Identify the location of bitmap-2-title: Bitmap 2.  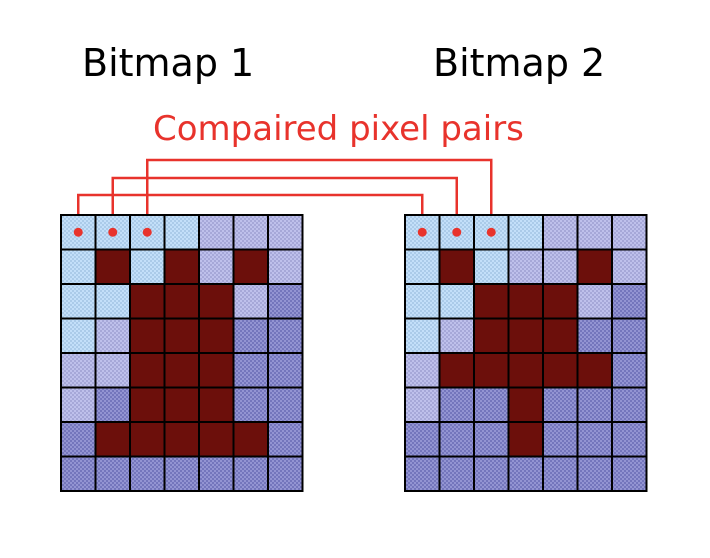
(519, 63).